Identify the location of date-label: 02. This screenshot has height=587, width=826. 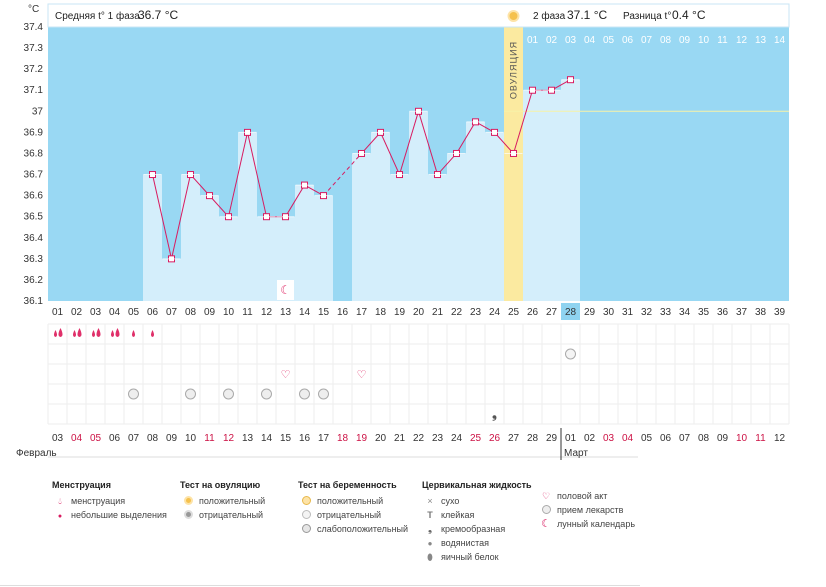
(590, 438).